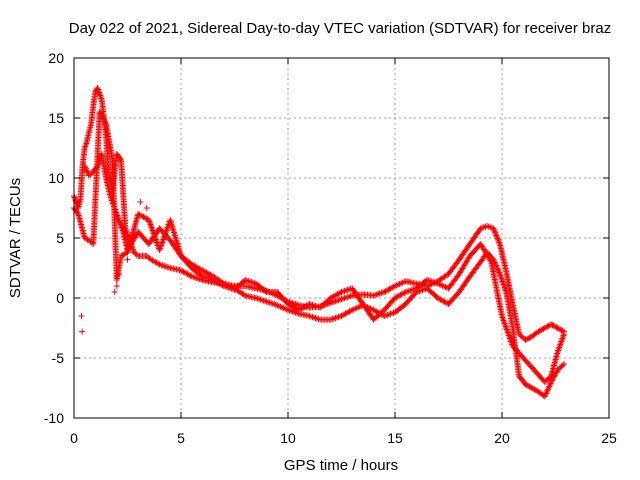  Describe the element at coordinates (56, 178) in the screenshot. I see `y-tick-label: 10` at that location.